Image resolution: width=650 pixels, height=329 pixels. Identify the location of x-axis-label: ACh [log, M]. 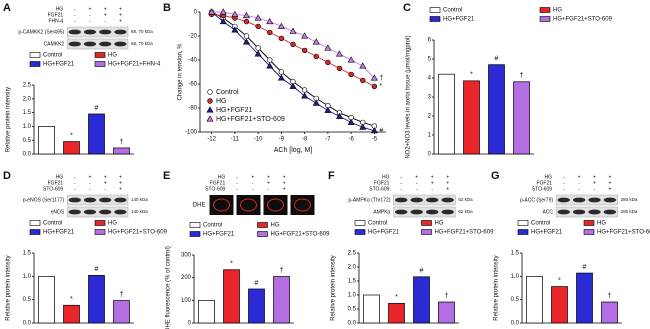
(293, 150).